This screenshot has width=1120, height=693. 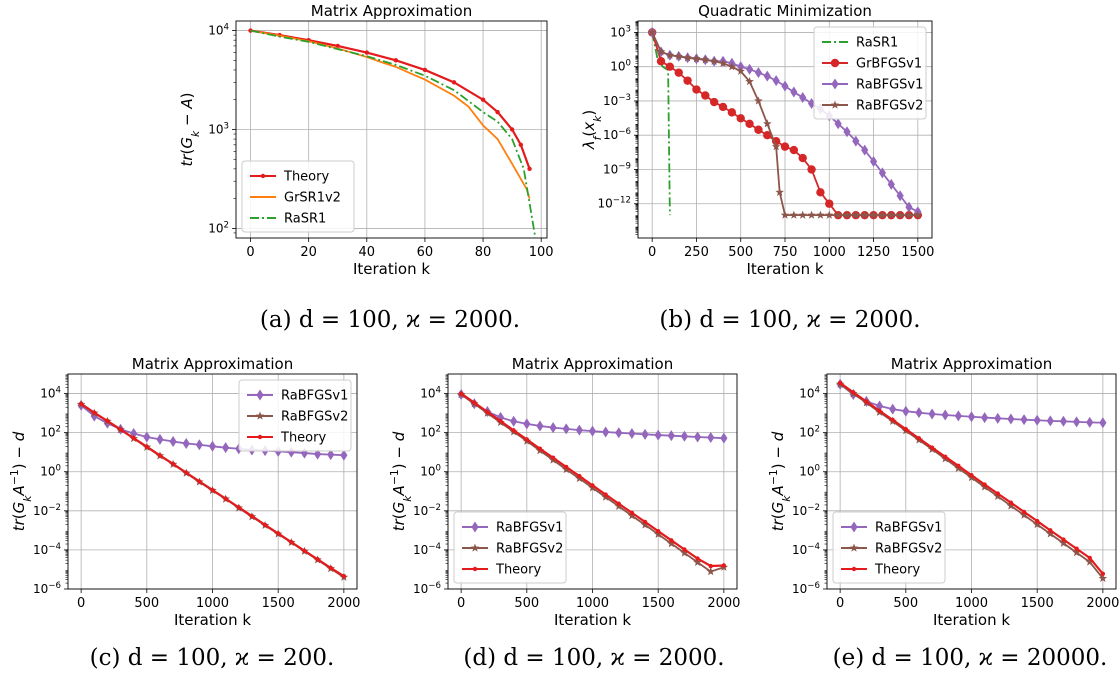 I want to click on y-tick-label: 10², so click(x=430, y=432).